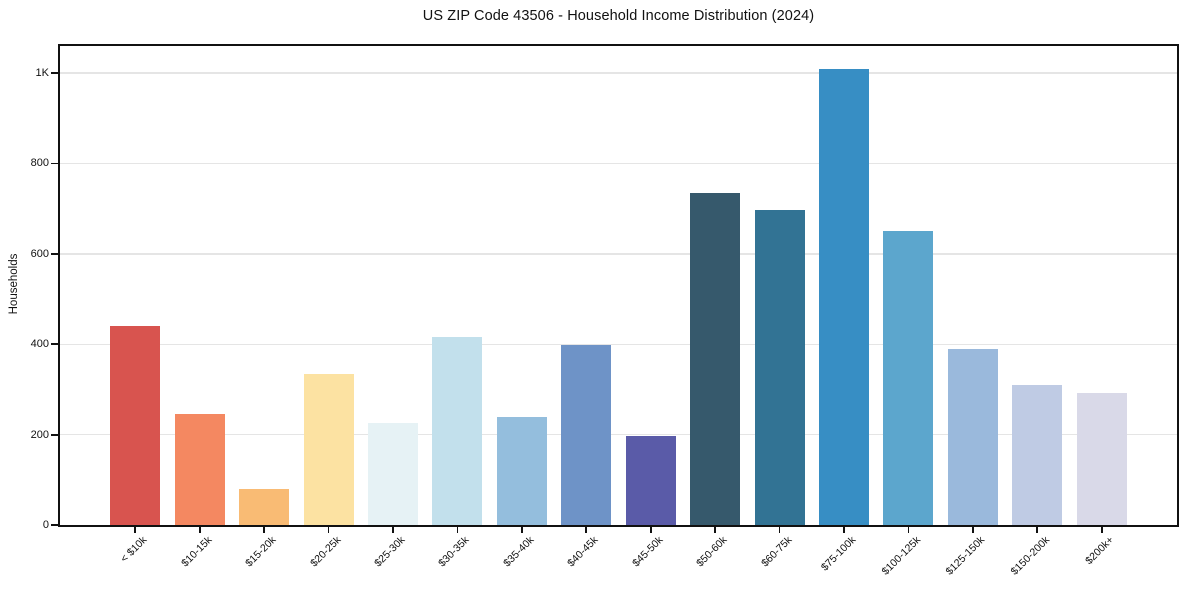 The image size is (1189, 590). Describe the element at coordinates (839, 554) in the screenshot. I see `x-tick-label: $75-100k` at that location.